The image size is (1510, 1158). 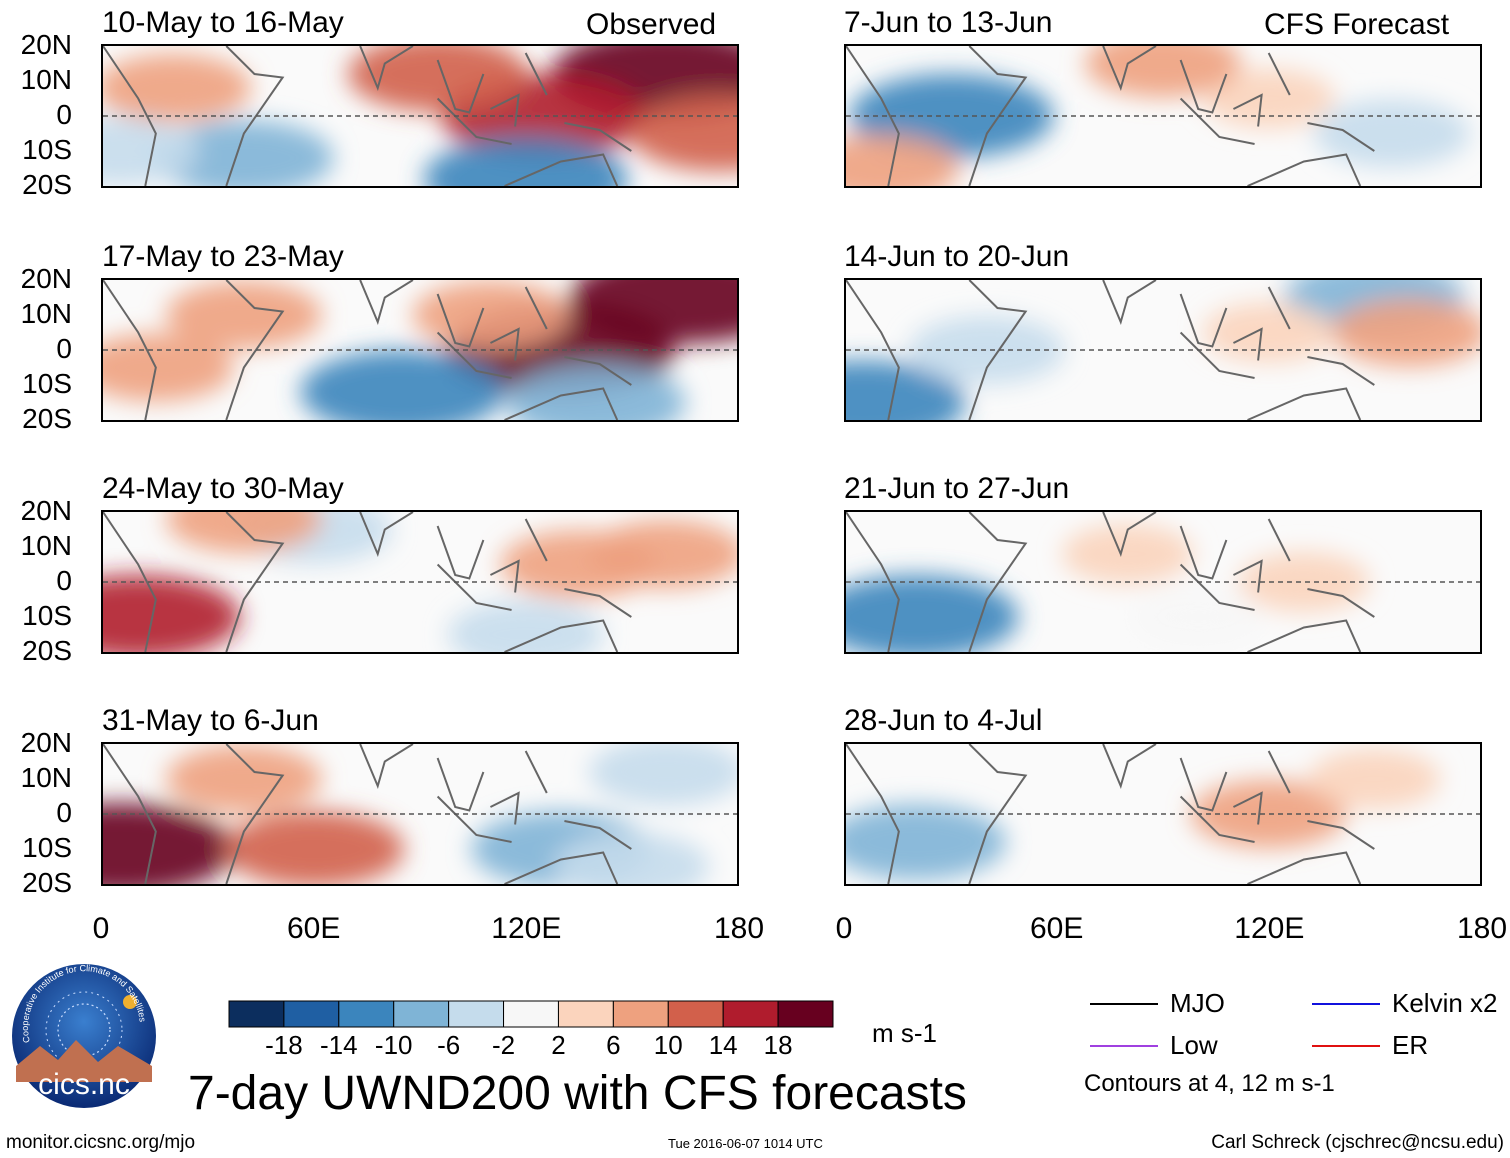 I want to click on timestamp: Tue 2016-06-07 1014 UTC, so click(x=745, y=1143).